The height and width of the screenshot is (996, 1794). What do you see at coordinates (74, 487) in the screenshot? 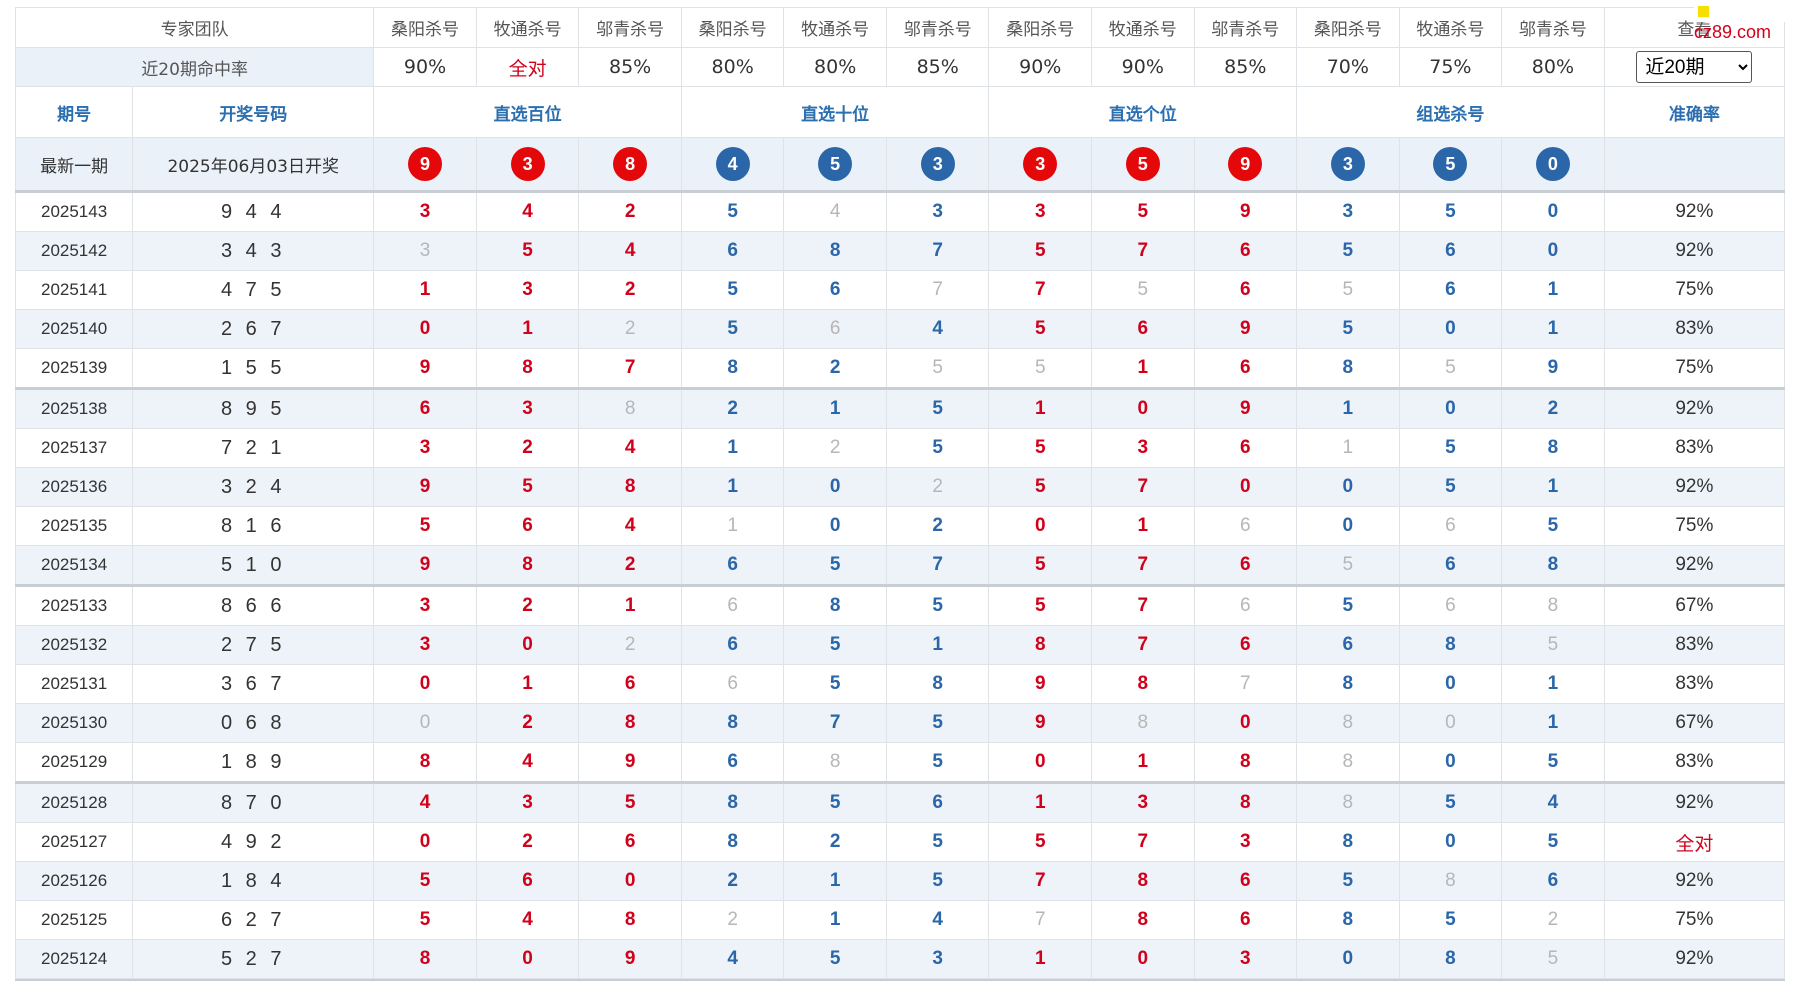
I see `period-cell: 2025136` at bounding box center [74, 487].